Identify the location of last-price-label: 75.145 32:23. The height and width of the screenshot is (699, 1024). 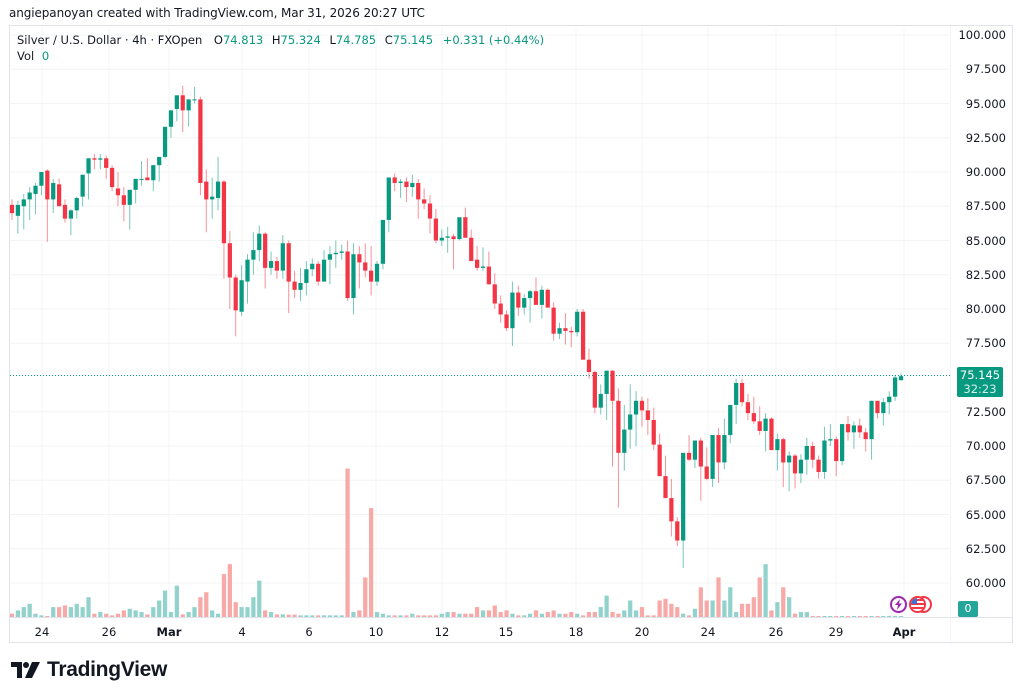
(980, 382).